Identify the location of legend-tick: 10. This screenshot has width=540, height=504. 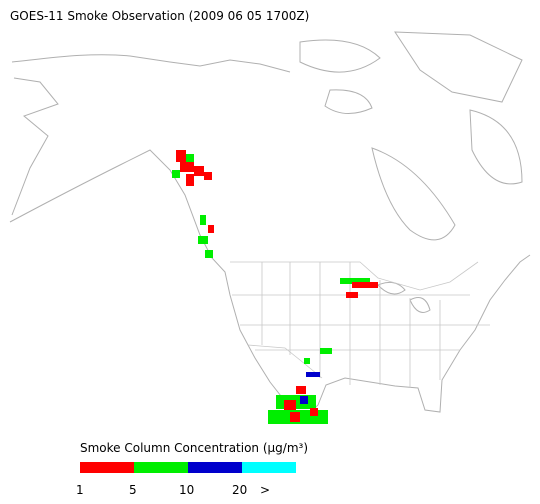
(186, 490).